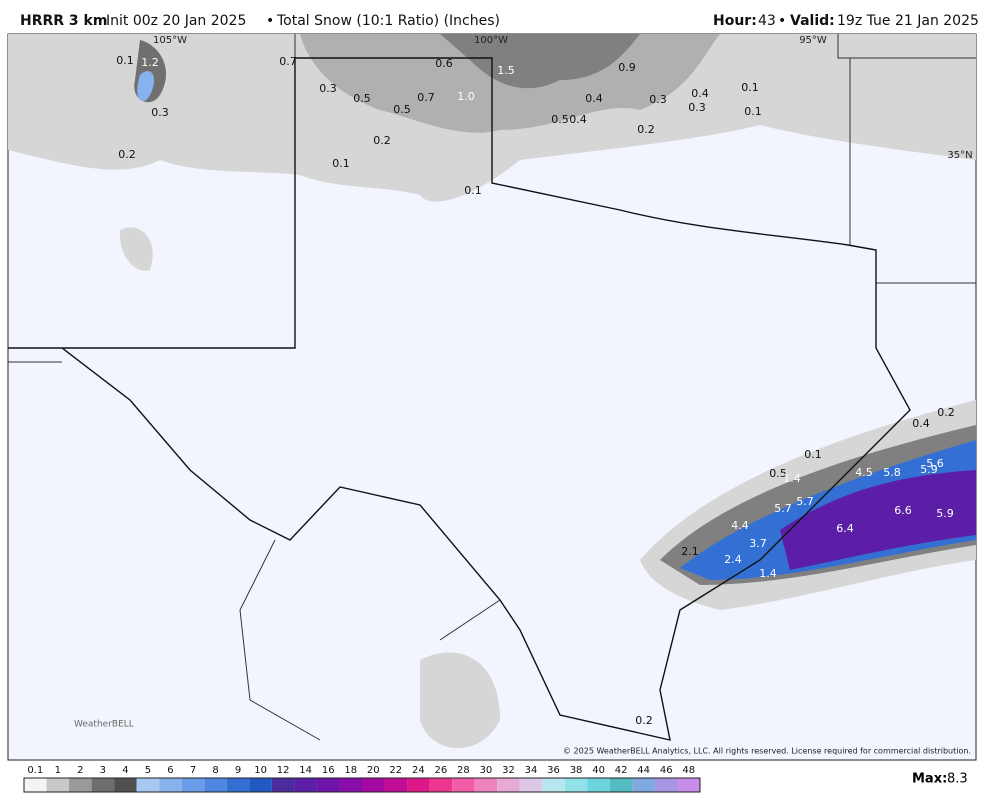 The image size is (984, 808). I want to click on colorbar-label: 8, so click(215, 770).